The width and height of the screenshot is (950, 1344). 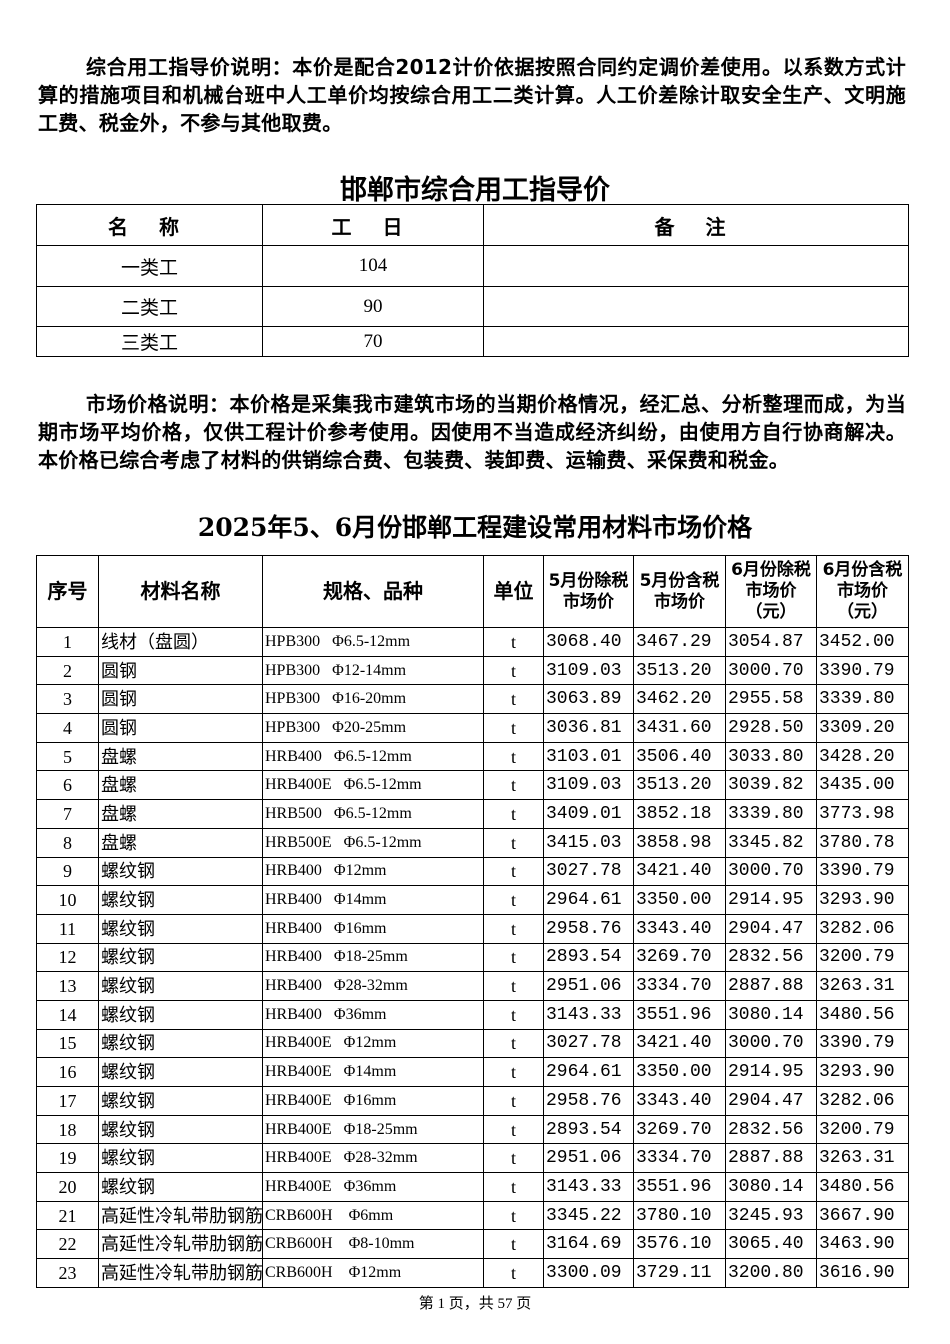 What do you see at coordinates (373, 842) in the screenshot?
I see `spec: HRB500E Φ6.5-12mm` at bounding box center [373, 842].